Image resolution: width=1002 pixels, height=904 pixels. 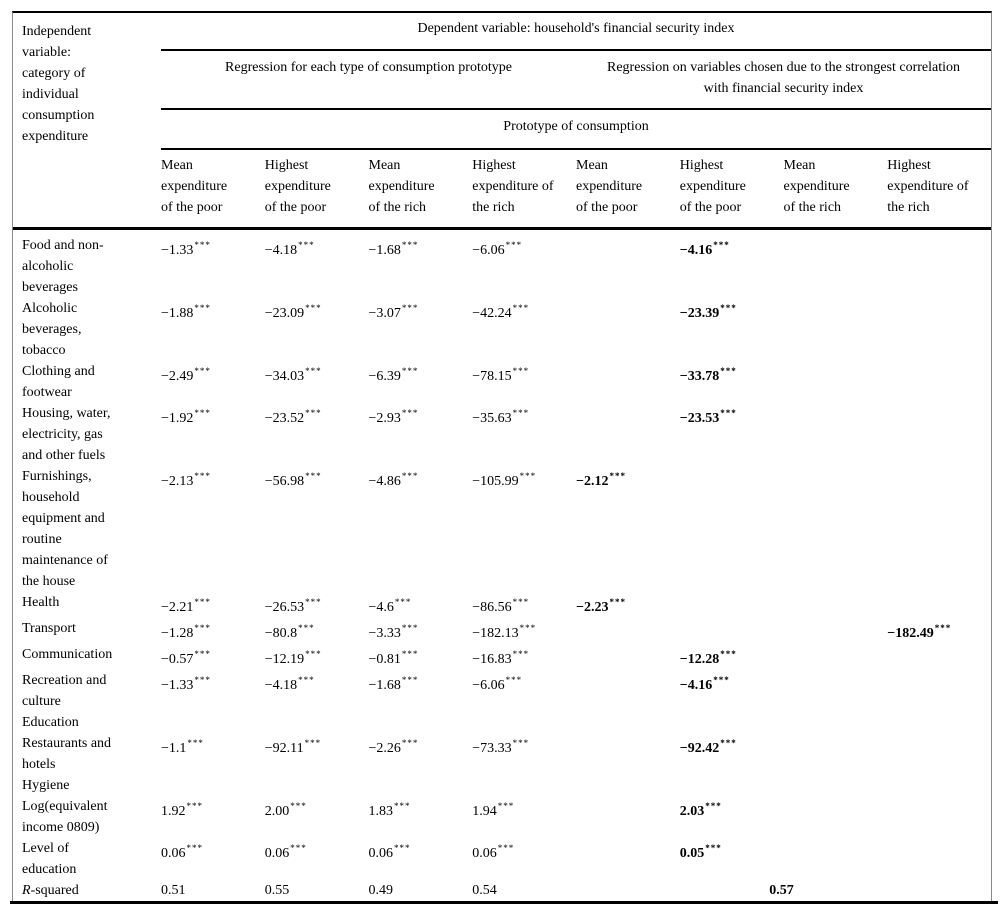 I want to click on row-label: Alcoholic beverages, tobacco, so click(x=52, y=329).